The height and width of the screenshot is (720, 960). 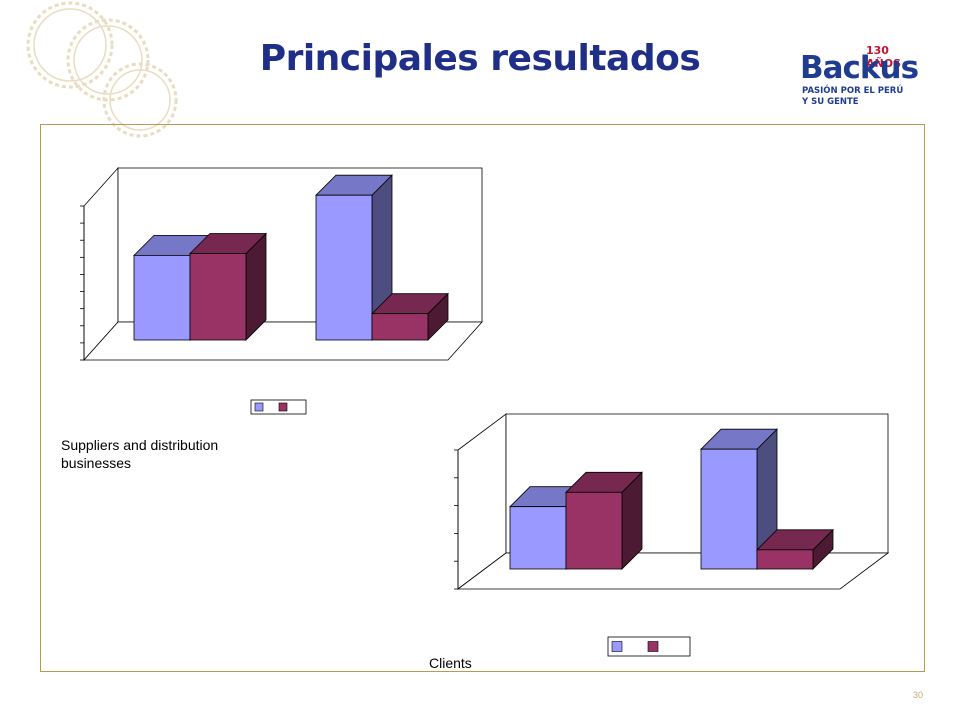 What do you see at coordinates (281, 290) in the screenshot?
I see `chart-suppliers` at bounding box center [281, 290].